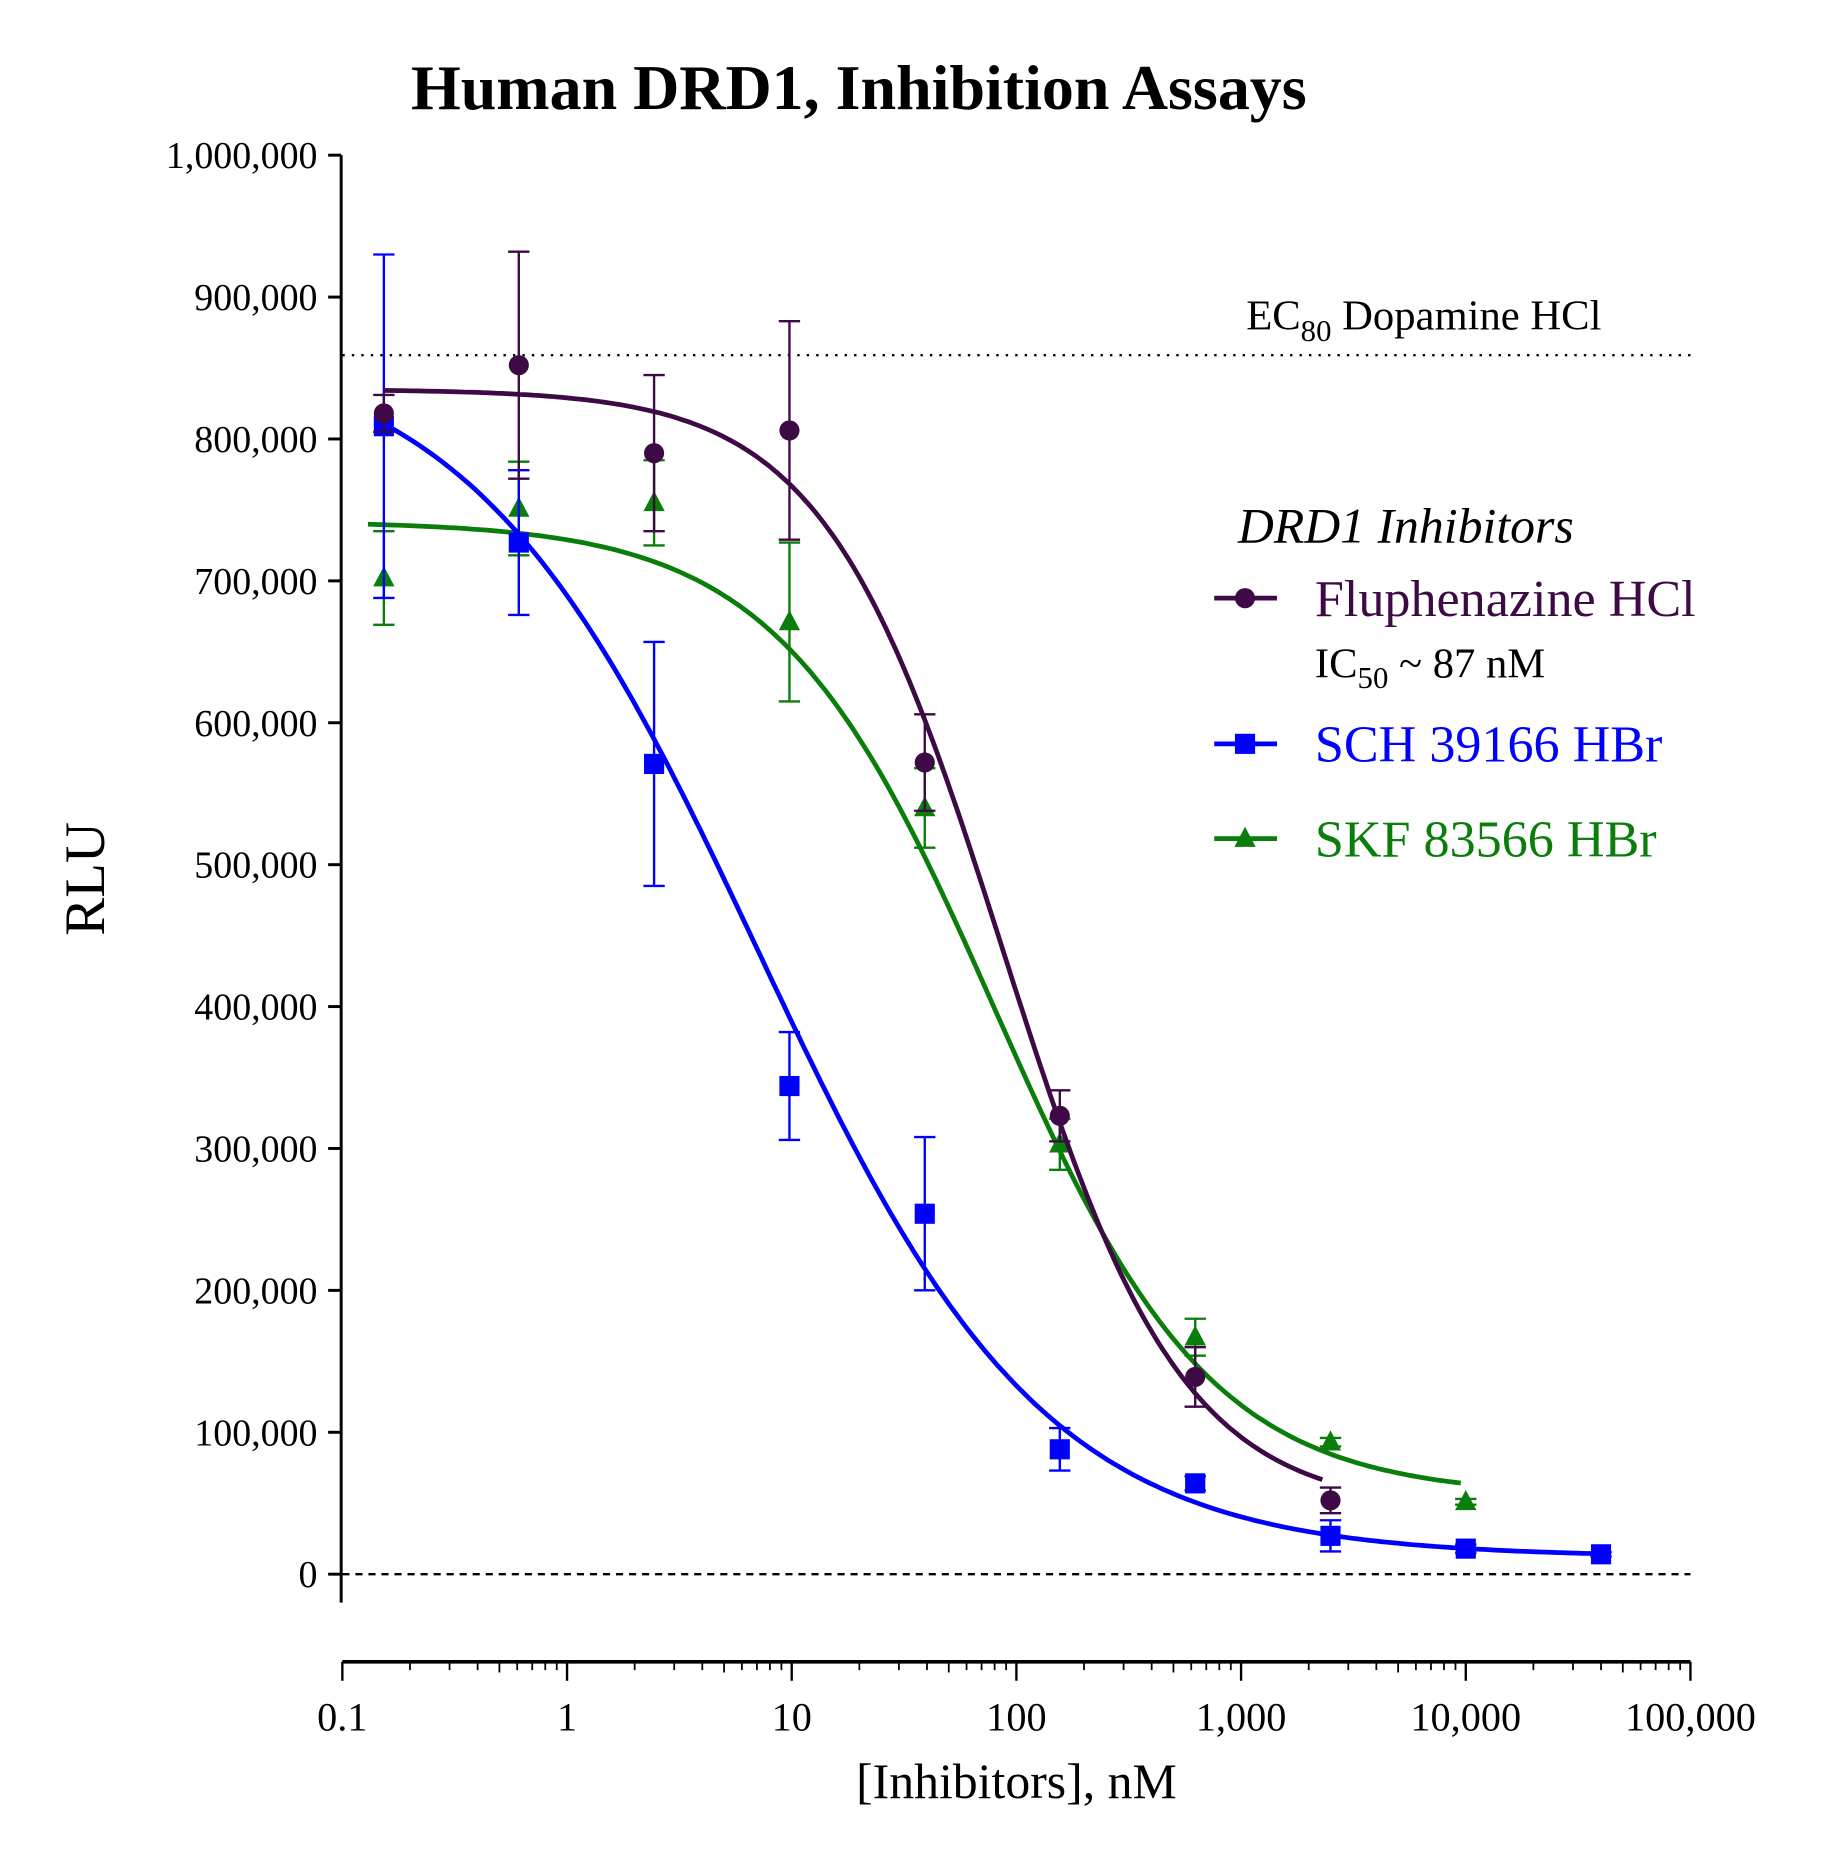 This screenshot has height=1862, width=1848. Describe the element at coordinates (1016, 1781) in the screenshot. I see `x-axis-label: [Inhibitors], nM` at that location.